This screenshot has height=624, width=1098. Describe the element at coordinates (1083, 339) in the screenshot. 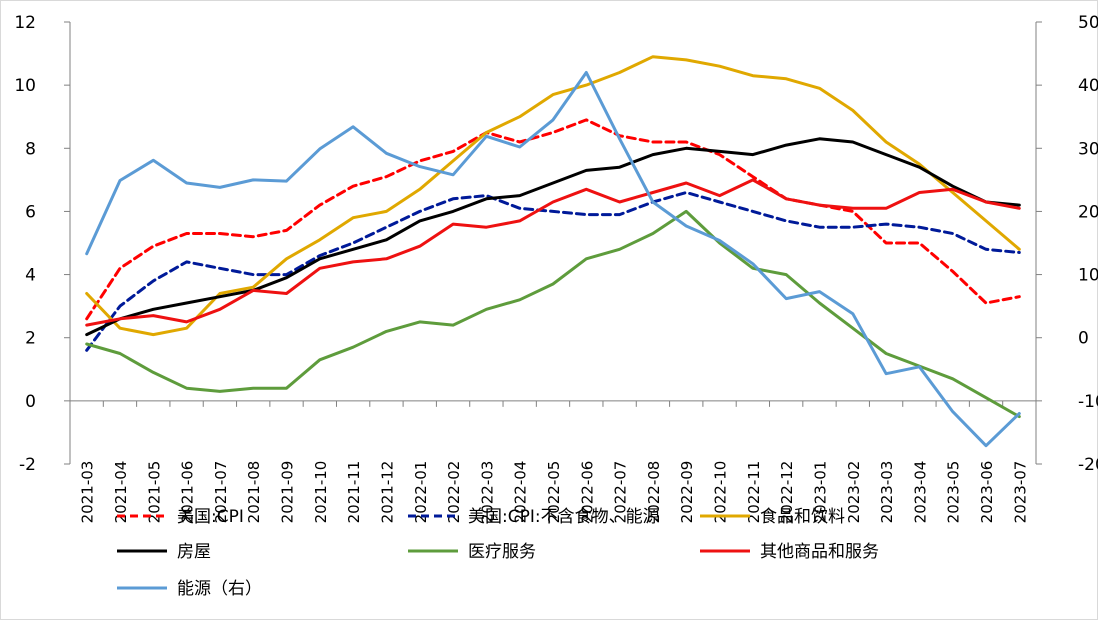

I see `right-tick-label: 0` at that location.